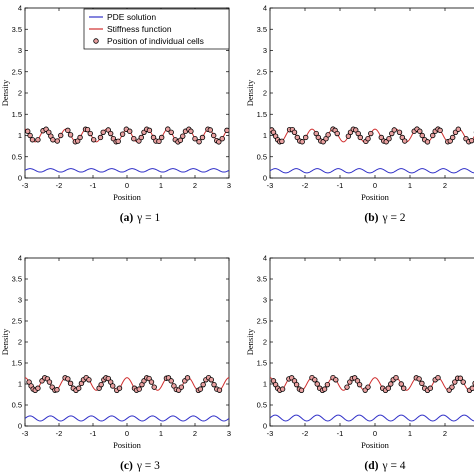 This screenshot has width=474, height=474. I want to click on y-tick-label: 0.5, so click(262, 156).